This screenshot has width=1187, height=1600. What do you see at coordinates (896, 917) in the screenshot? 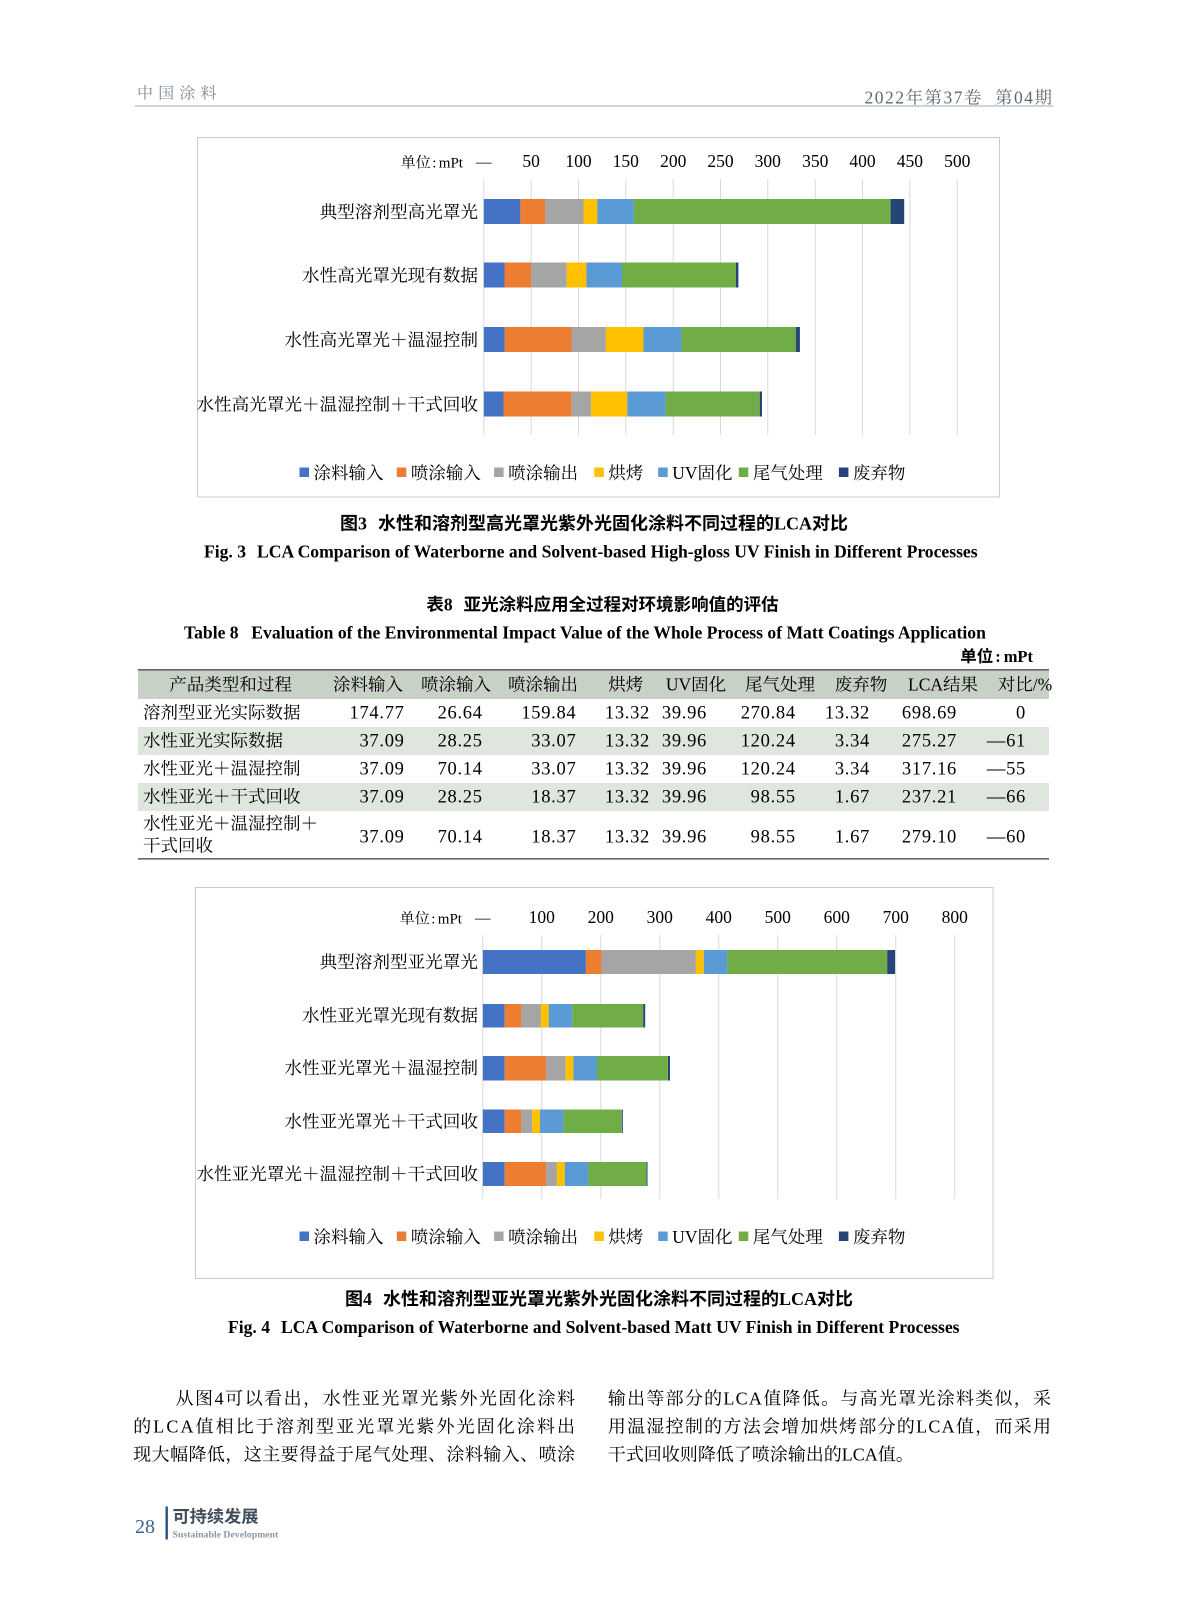
I see `svg-text: 700` at bounding box center [896, 917].